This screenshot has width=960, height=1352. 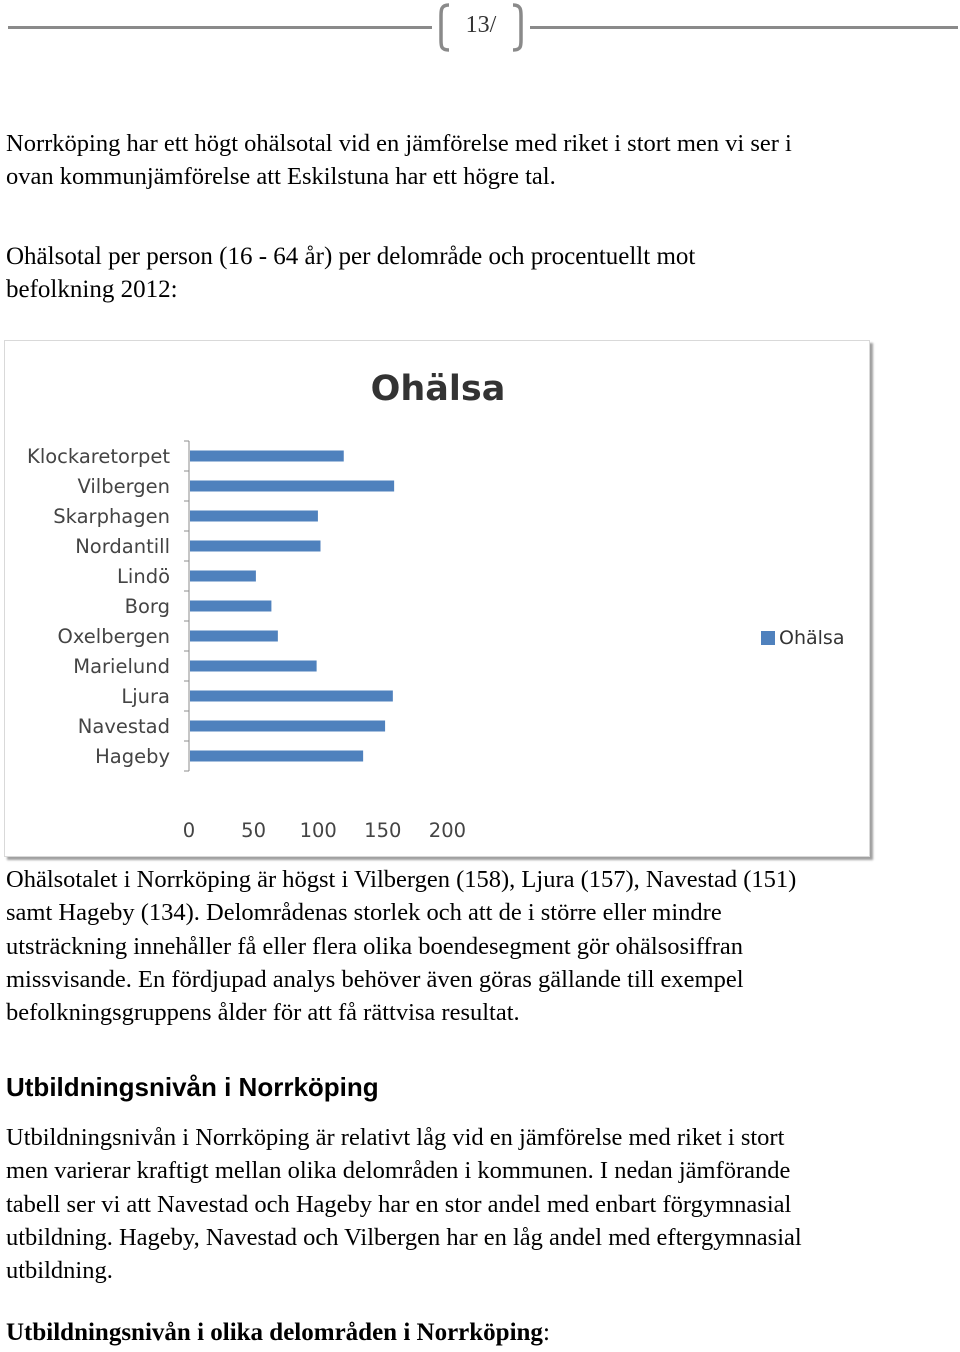 I want to click on bar-marielund, so click(x=253, y=666).